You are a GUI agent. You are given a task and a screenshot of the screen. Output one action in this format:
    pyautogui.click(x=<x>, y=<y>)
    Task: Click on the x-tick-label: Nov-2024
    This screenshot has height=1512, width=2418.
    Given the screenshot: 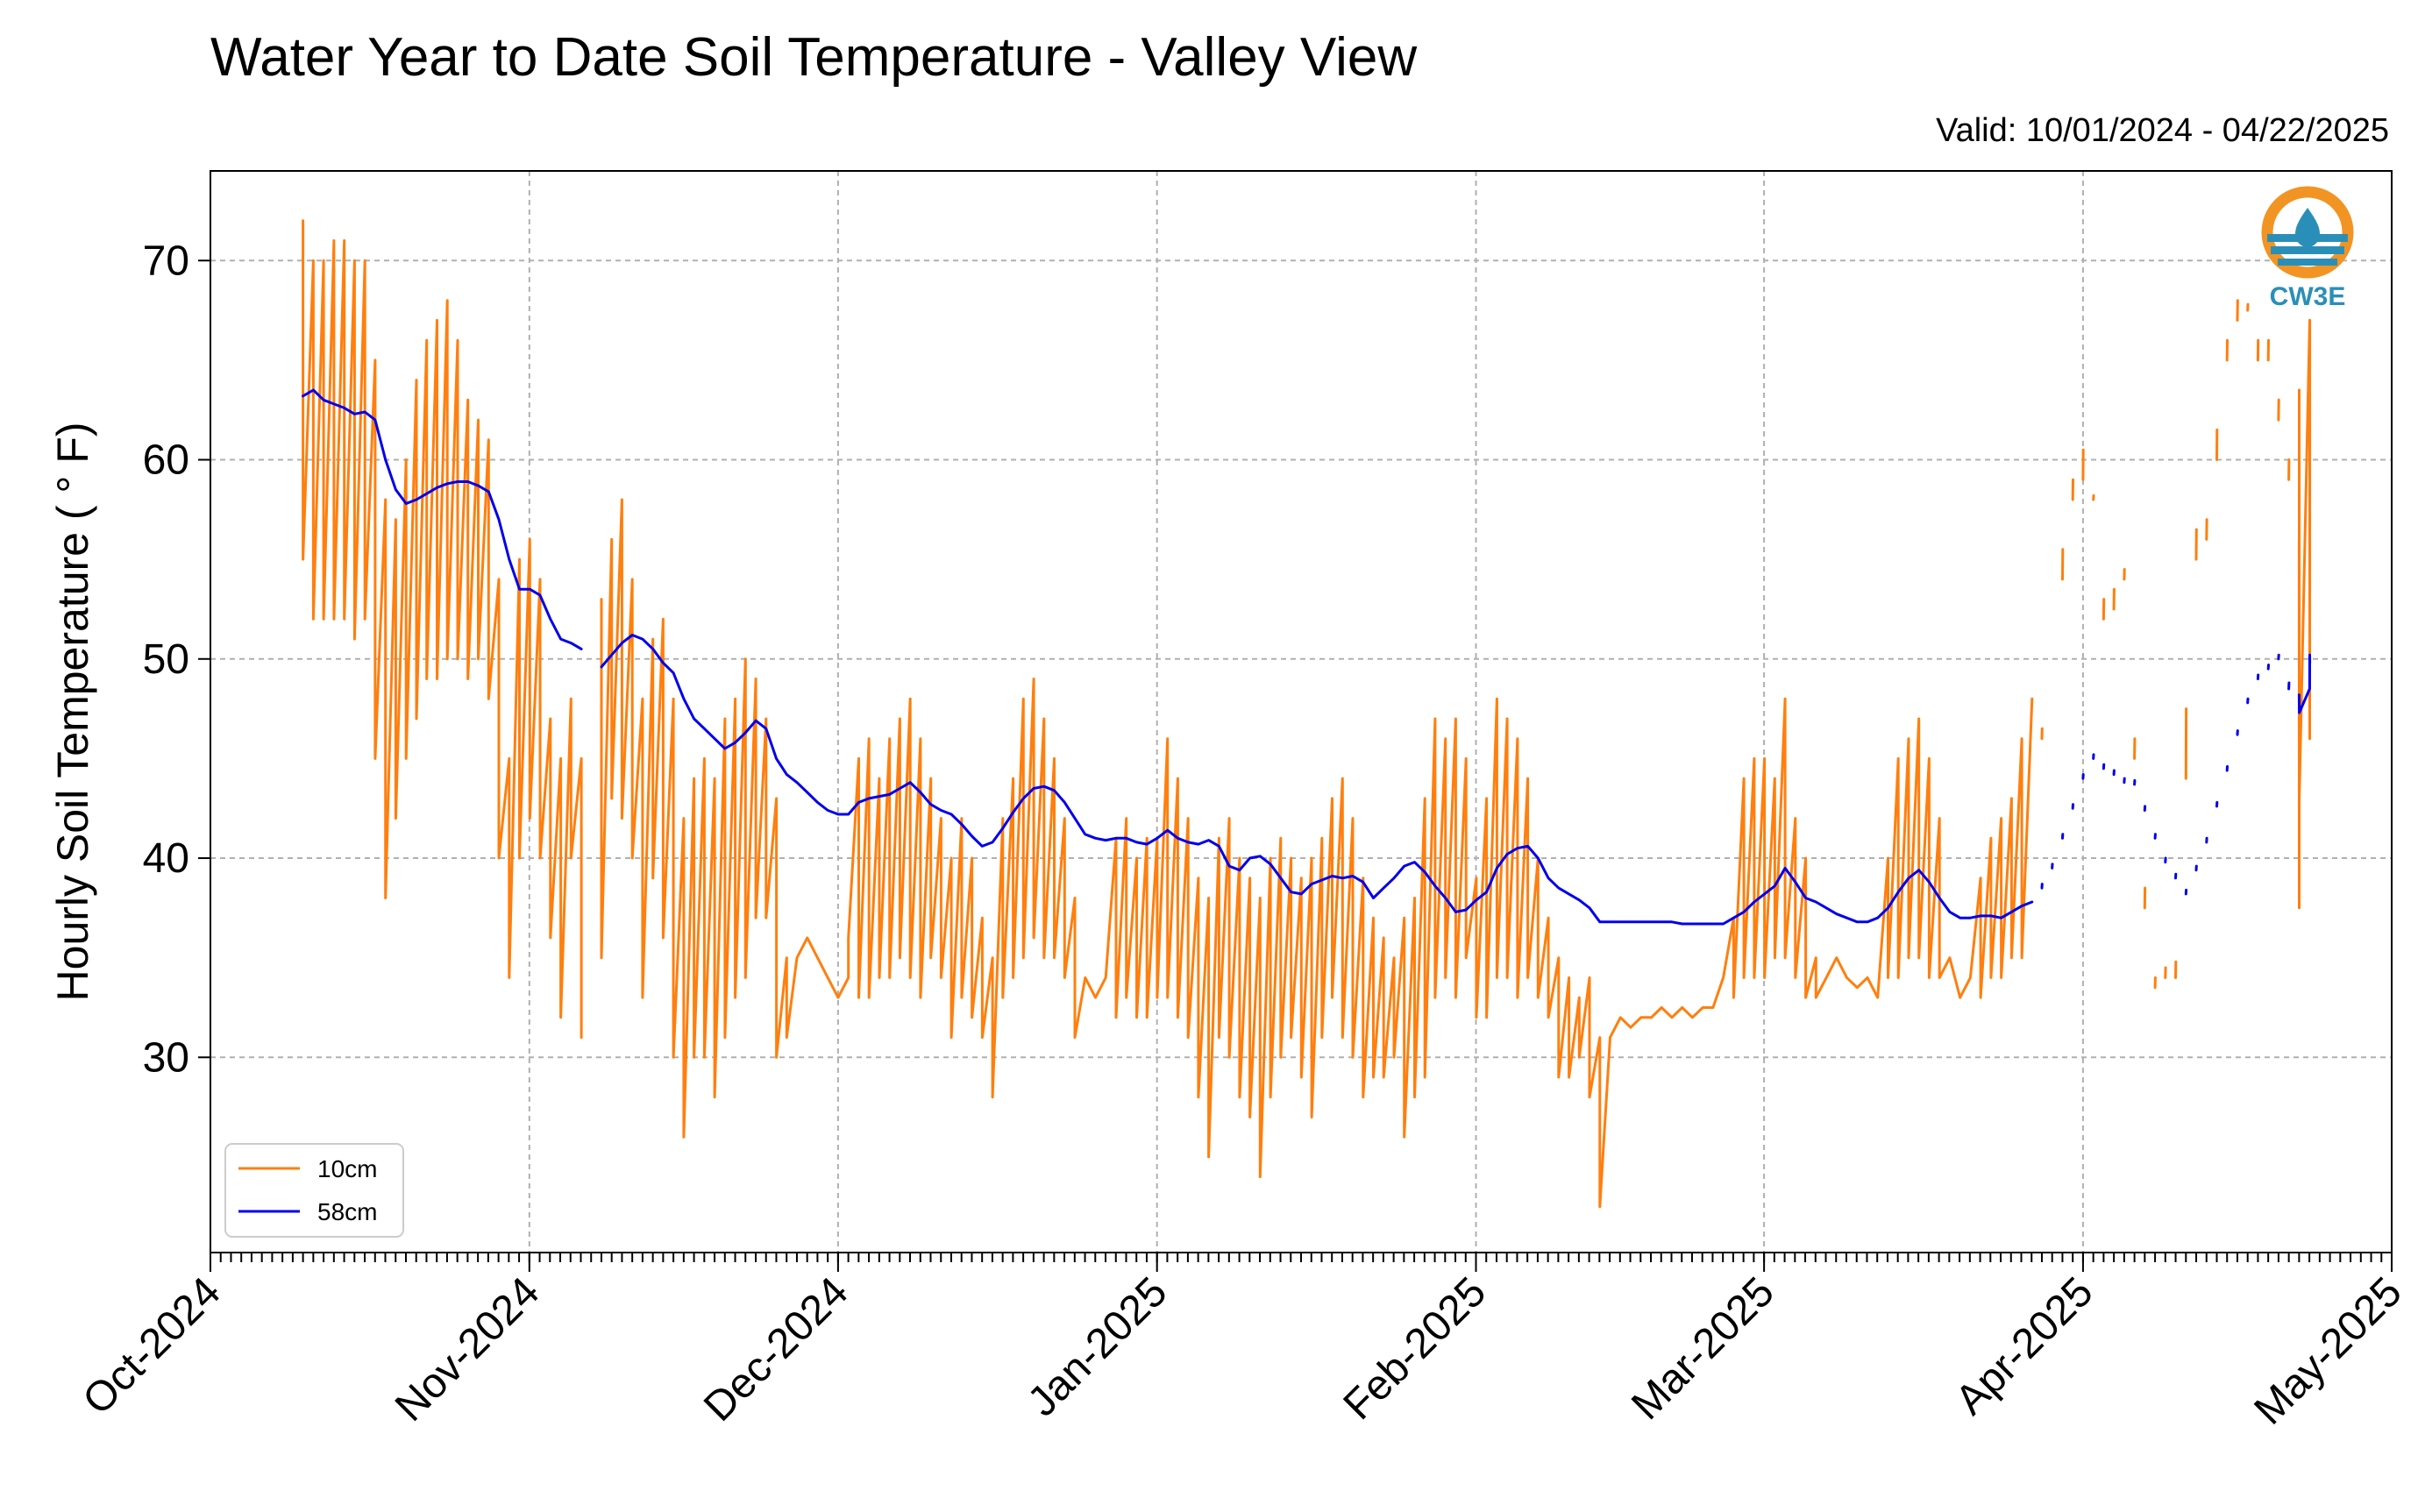 What is the action you would take?
    pyautogui.click(x=468, y=1349)
    